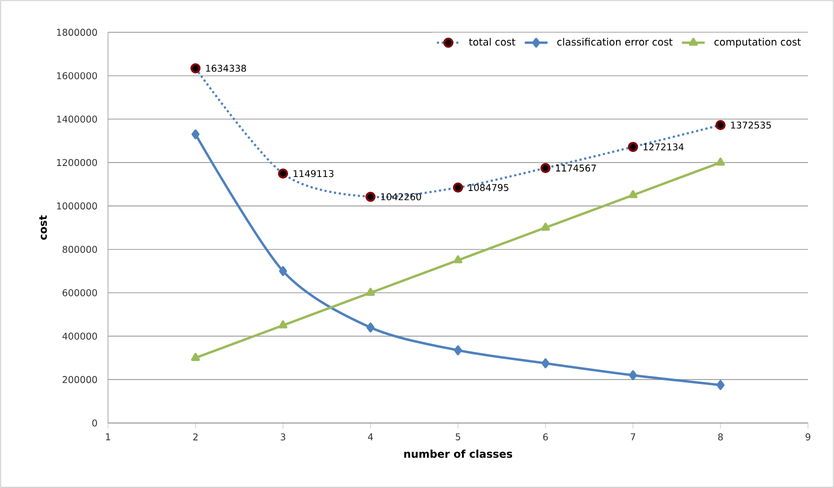 Image resolution: width=834 pixels, height=488 pixels. I want to click on data-label: 1084795, so click(488, 188).